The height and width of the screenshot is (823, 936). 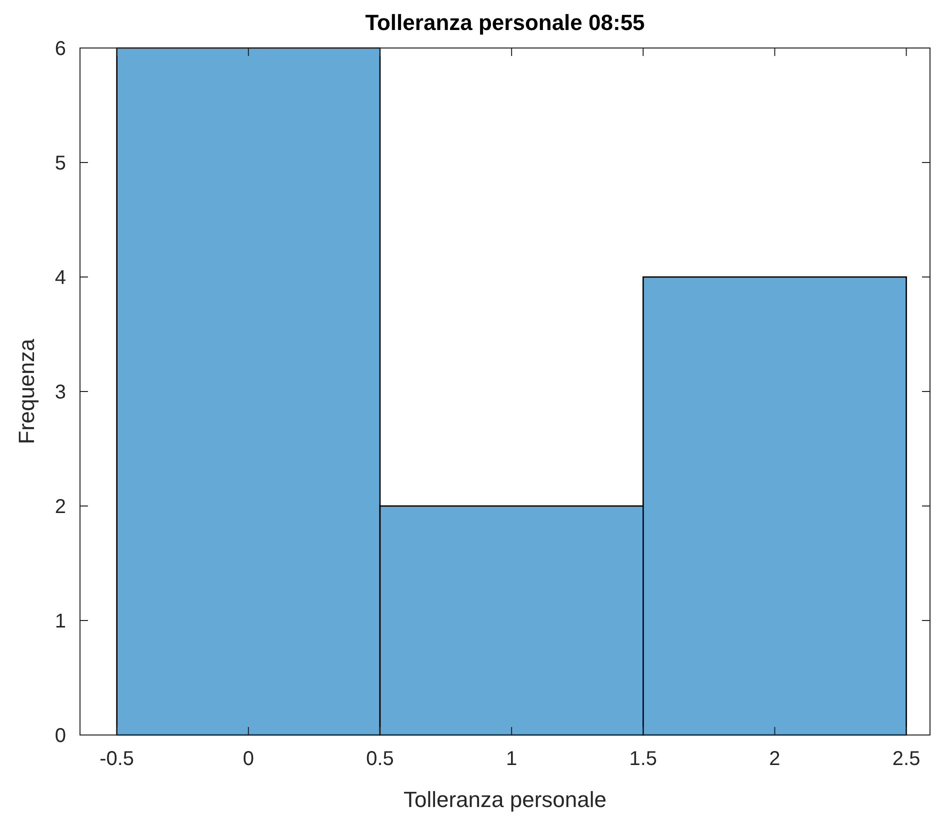 What do you see at coordinates (60, 49) in the screenshot?
I see `y-tick-label: 6` at bounding box center [60, 49].